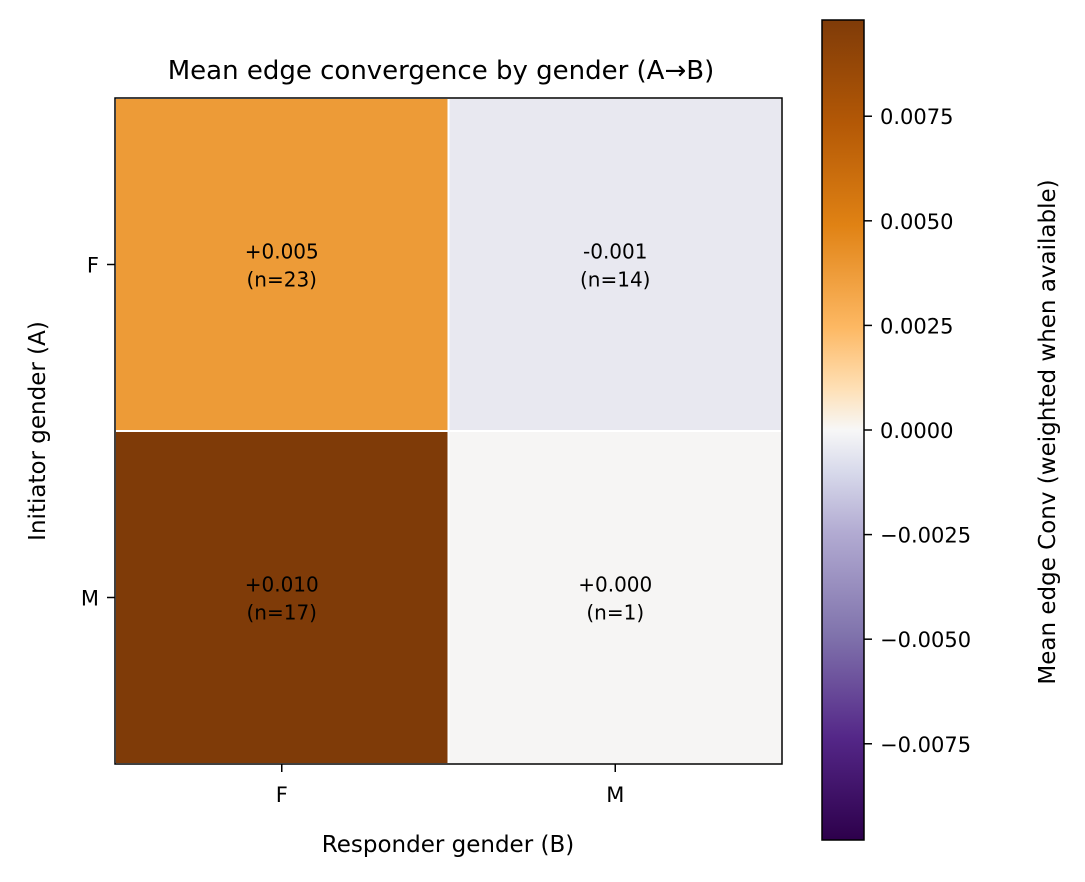 The image size is (1085, 882). Describe the element at coordinates (282, 613) in the screenshot. I see `cell-count-label: (n=17)` at that location.